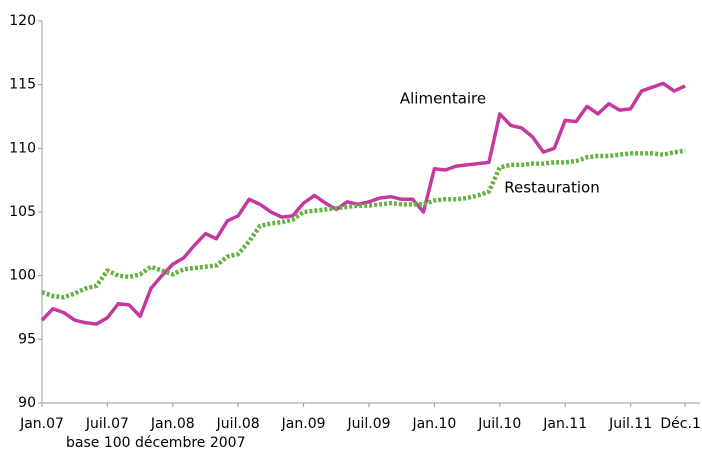 This screenshot has height=450, width=702. What do you see at coordinates (564, 424) in the screenshot?
I see `x-tick-label: Jan.11` at bounding box center [564, 424].